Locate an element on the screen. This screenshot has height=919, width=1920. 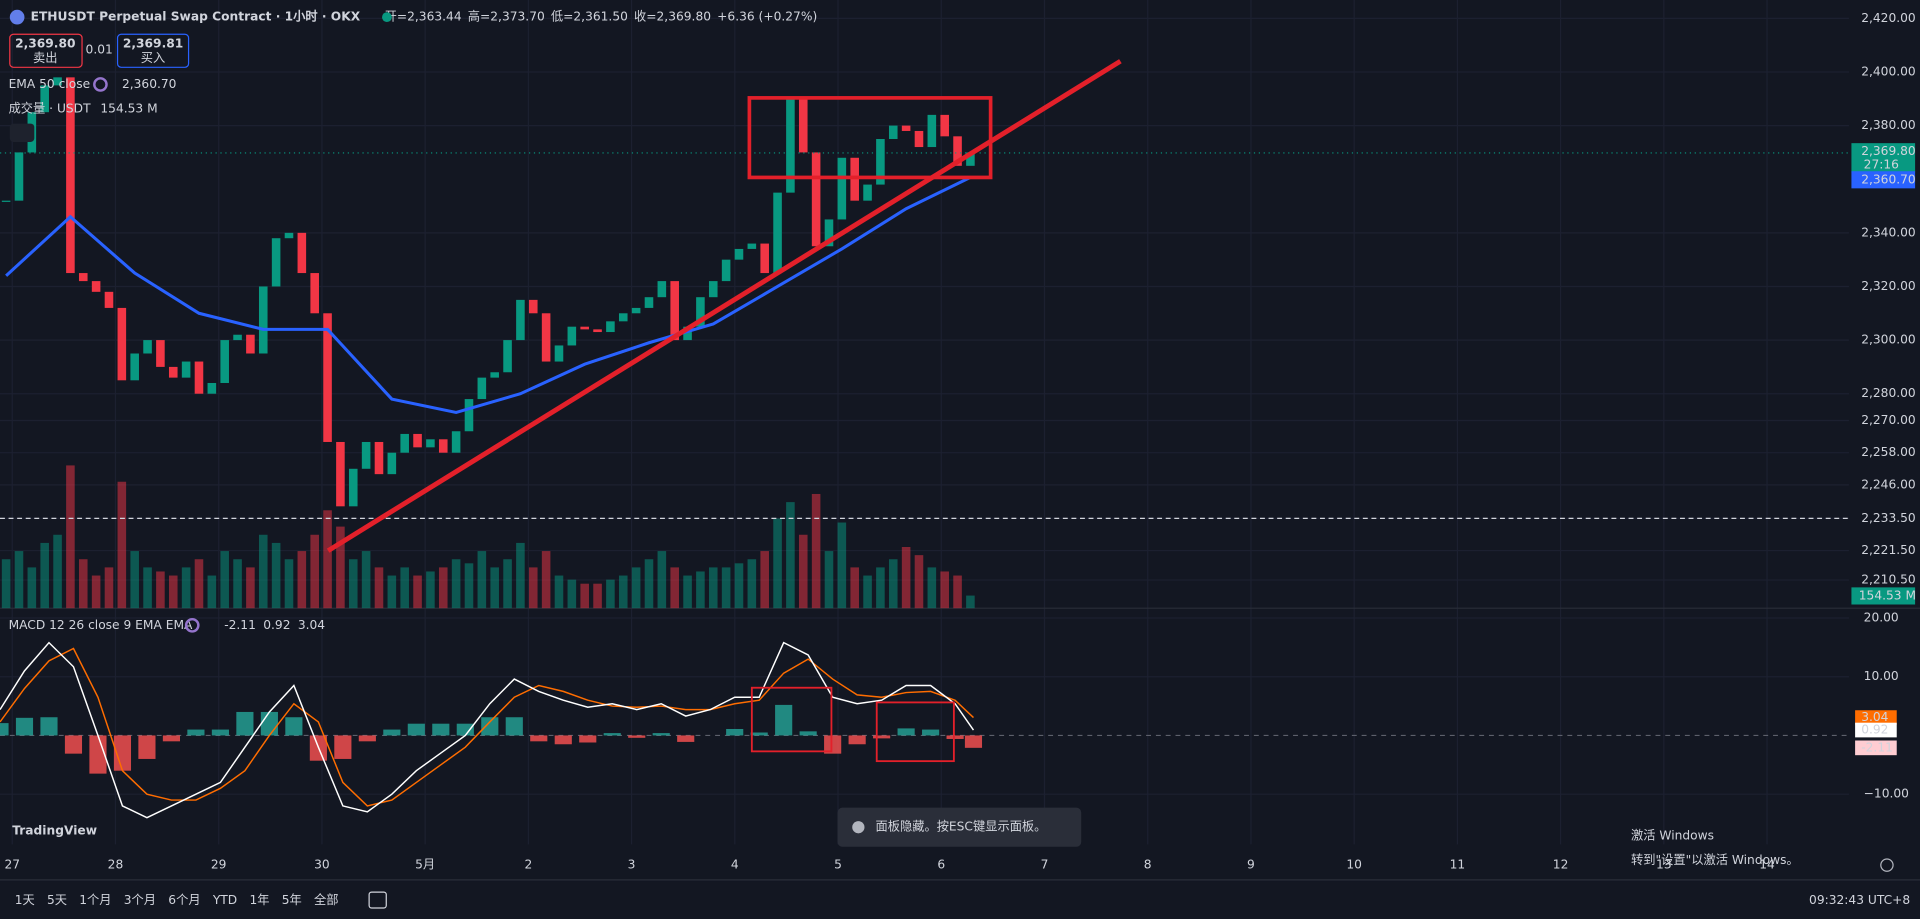
range-button: 1天 is located at coordinates (25, 900).